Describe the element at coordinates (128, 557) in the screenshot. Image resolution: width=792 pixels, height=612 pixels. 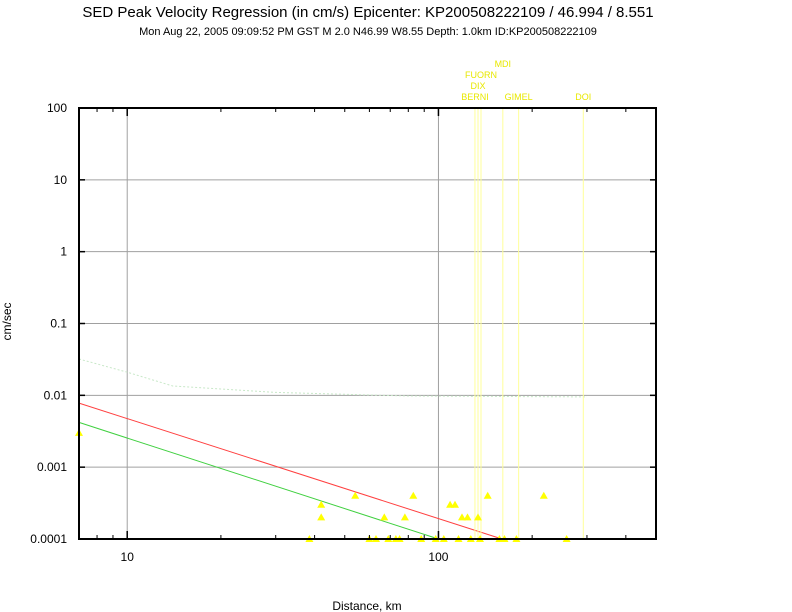
I see `x-tick-label: 10` at that location.